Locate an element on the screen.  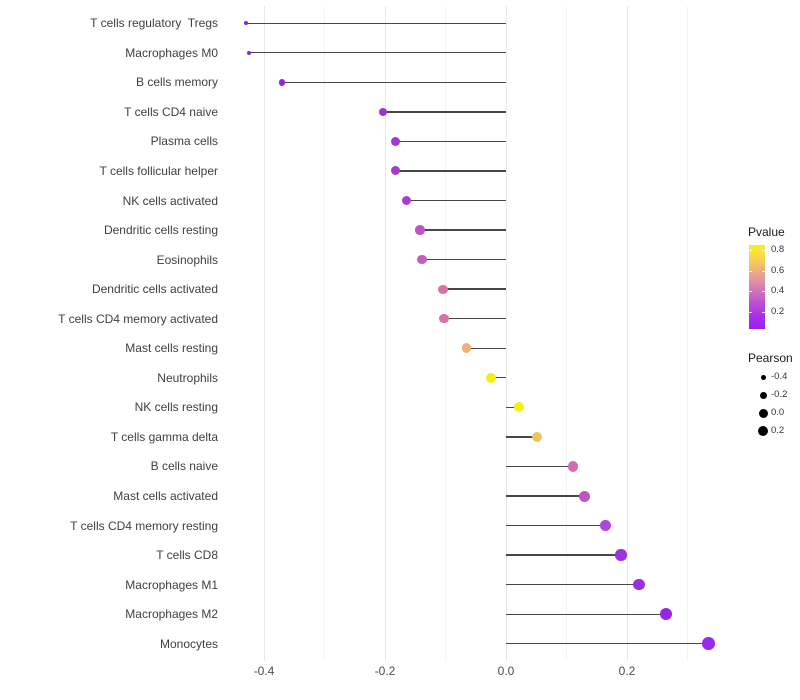
x-tick-label: 0.0 is located at coordinates (506, 671).